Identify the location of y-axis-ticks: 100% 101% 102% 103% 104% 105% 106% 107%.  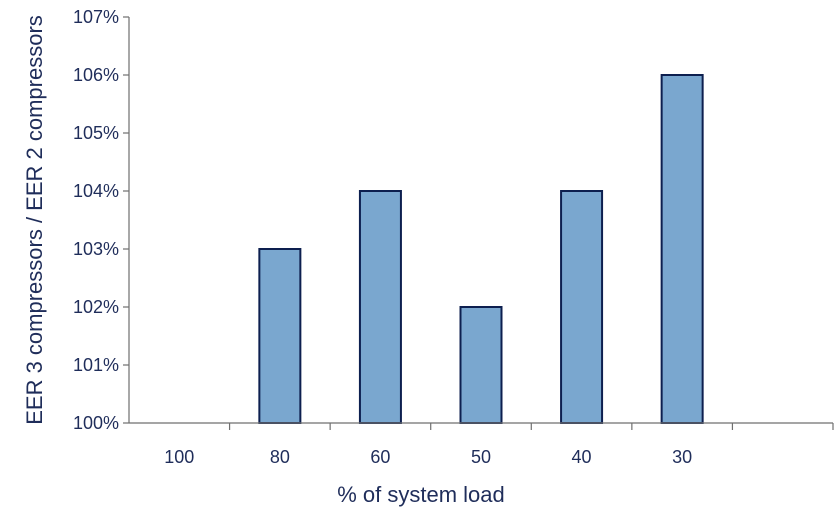
(101, 220).